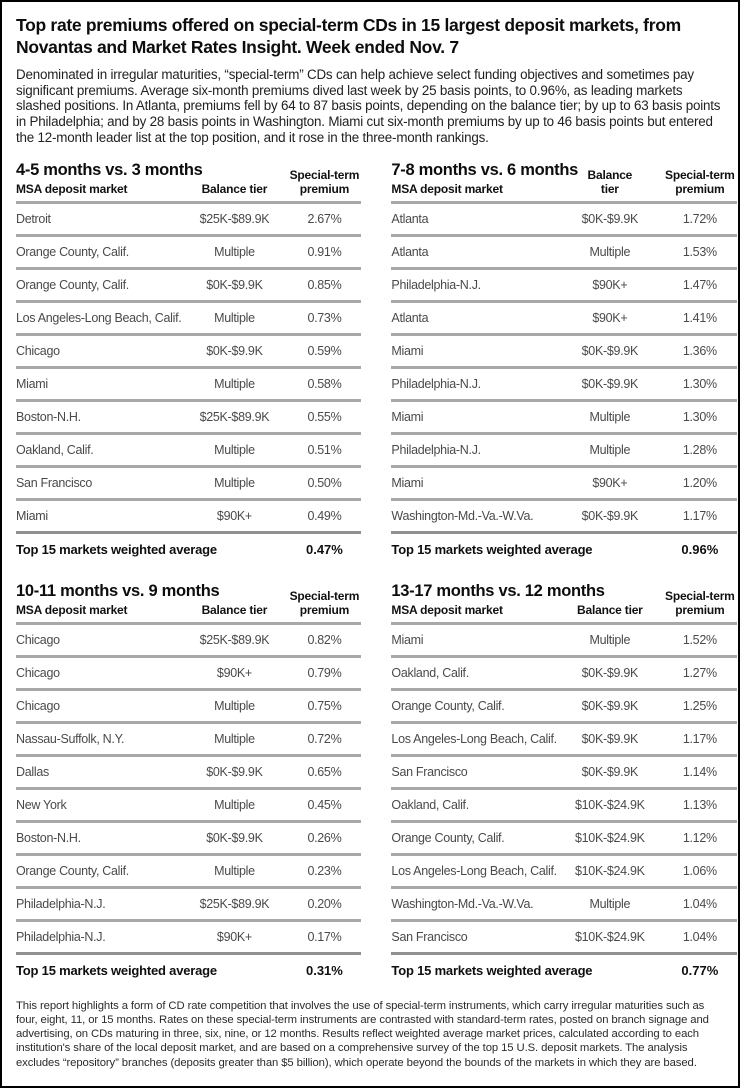 This screenshot has height=1088, width=740. What do you see at coordinates (699, 706) in the screenshot?
I see `cell-premium: 1.25%` at bounding box center [699, 706].